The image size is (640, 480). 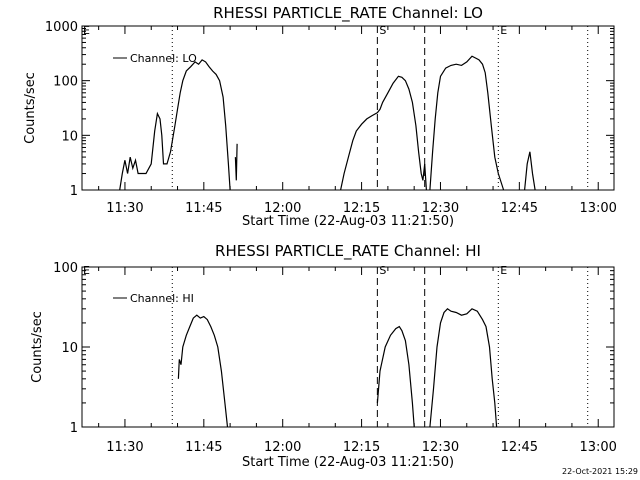 What do you see at coordinates (382, 270) in the screenshot?
I see `panel2-marker-label: S` at bounding box center [382, 270].